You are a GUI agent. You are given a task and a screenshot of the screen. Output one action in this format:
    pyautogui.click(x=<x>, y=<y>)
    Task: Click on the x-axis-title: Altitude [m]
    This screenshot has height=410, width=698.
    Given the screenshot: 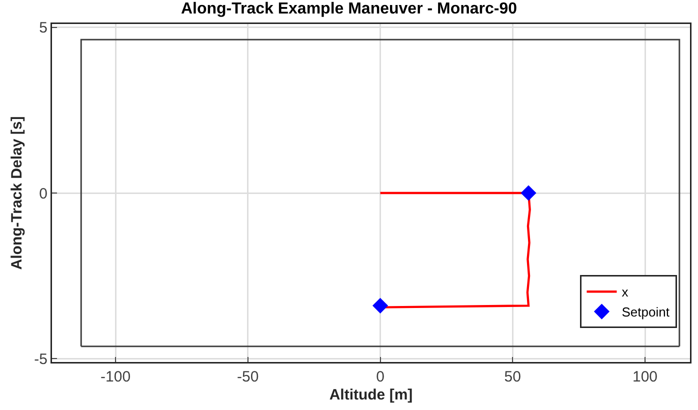 What is the action you would take?
    pyautogui.click(x=371, y=395)
    